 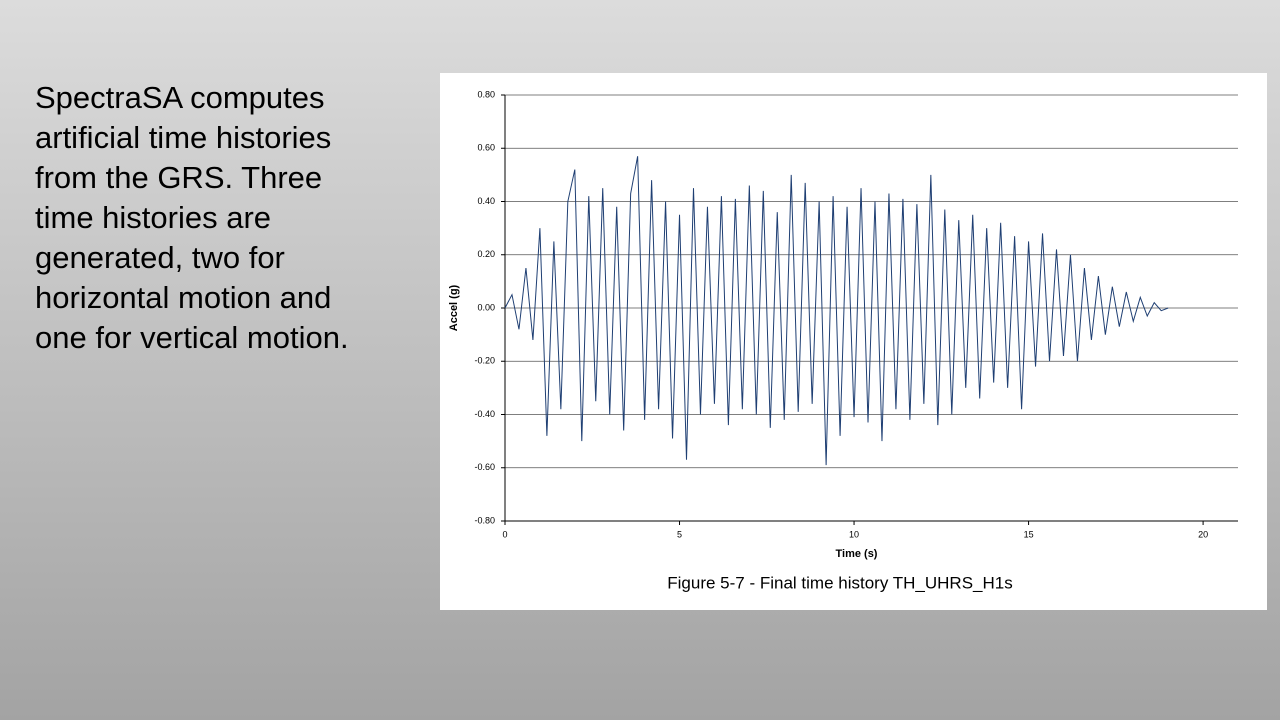 I want to click on text-line: from the GRS. Three, so click(x=179, y=177).